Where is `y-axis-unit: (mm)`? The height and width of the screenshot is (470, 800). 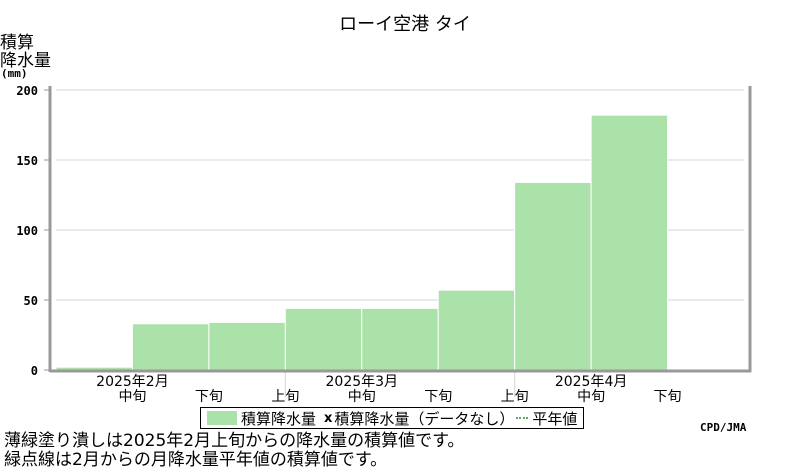 y-axis-unit: (mm) is located at coordinates (14, 73).